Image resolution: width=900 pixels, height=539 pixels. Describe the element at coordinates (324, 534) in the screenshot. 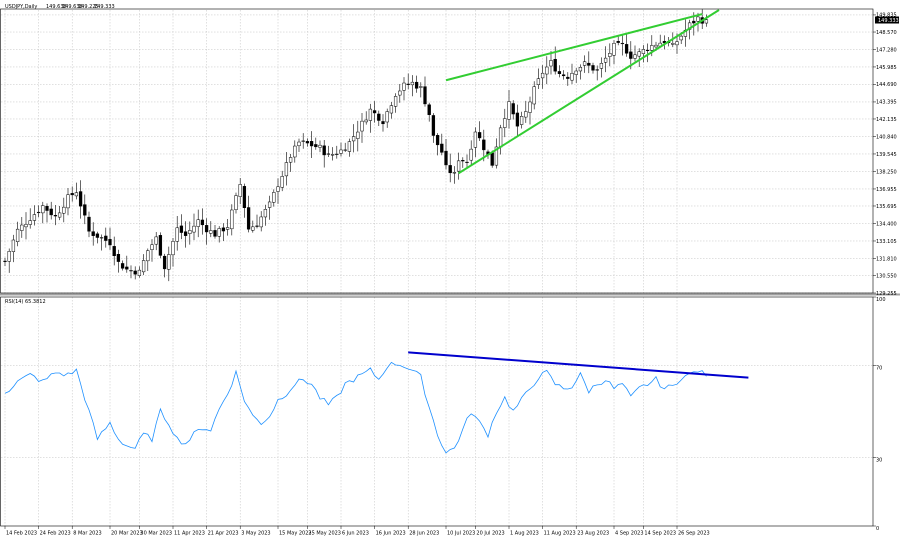

I see `time-tick-label: 25 May 2023` at that location.